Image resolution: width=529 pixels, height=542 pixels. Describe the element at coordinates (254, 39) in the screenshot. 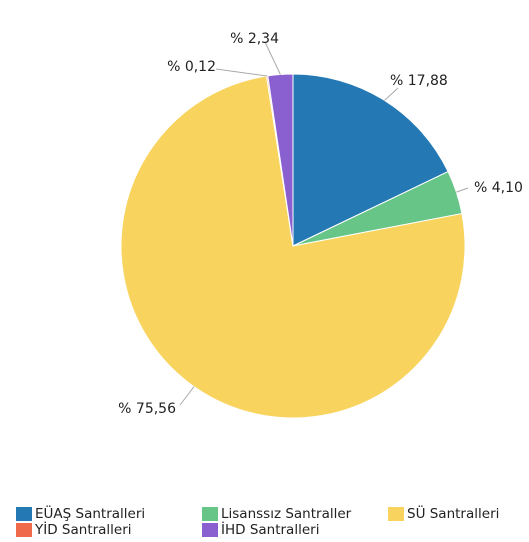

I see `slice-label-4: % 2,34` at that location.